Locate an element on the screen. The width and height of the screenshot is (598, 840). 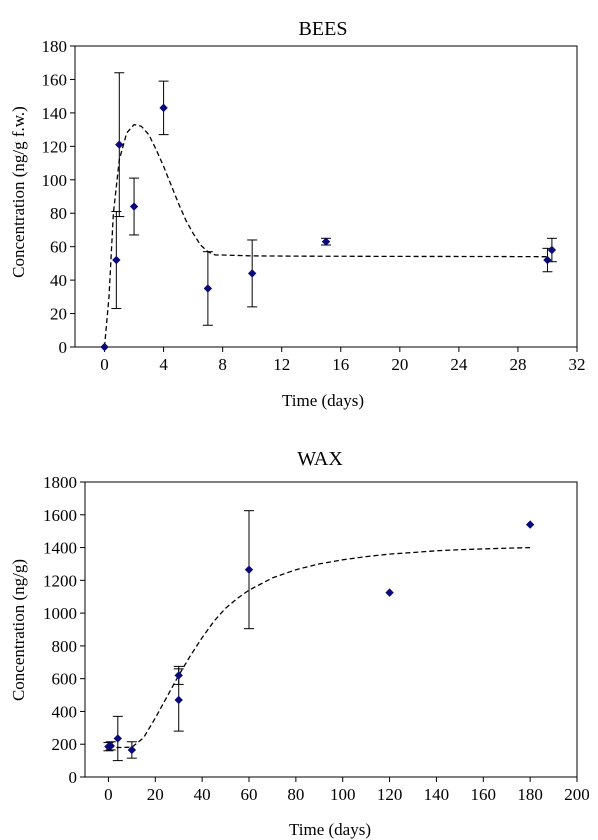
bees-y-tick-label: 120 is located at coordinates (55, 146).